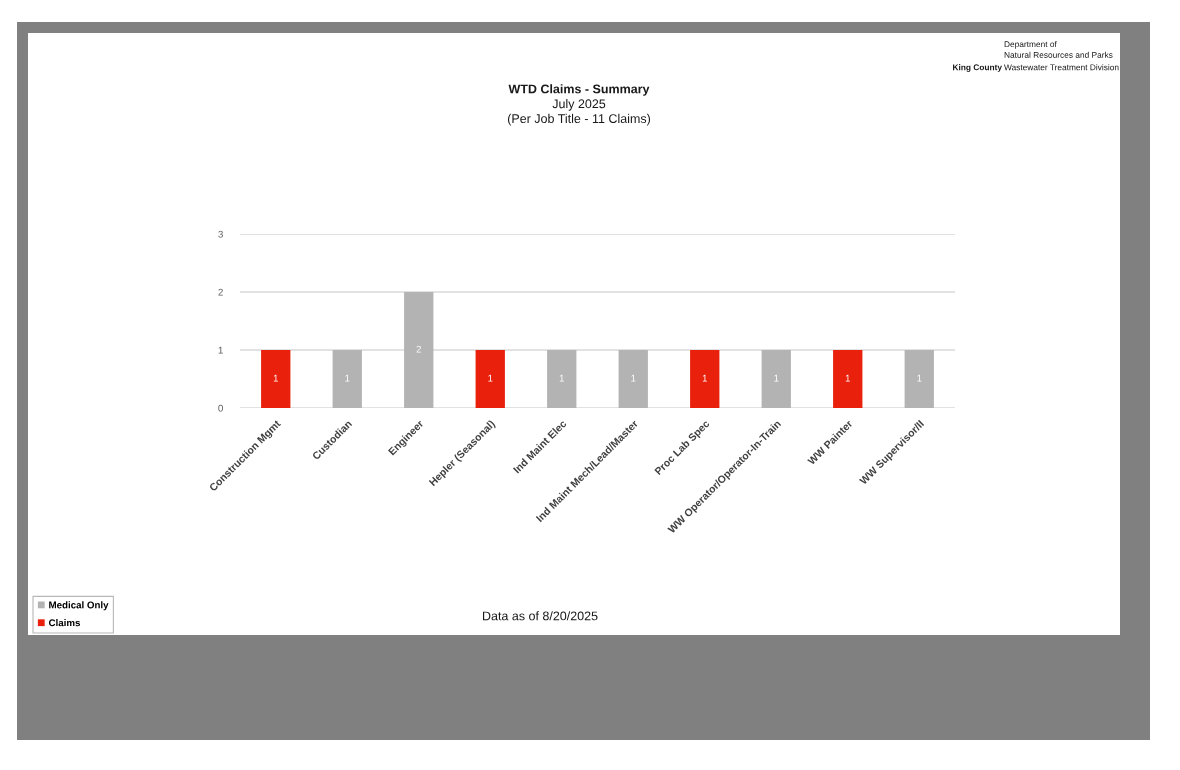 The image size is (1180, 770). Describe the element at coordinates (79, 606) in the screenshot. I see `legend-label: Medical Only` at that location.